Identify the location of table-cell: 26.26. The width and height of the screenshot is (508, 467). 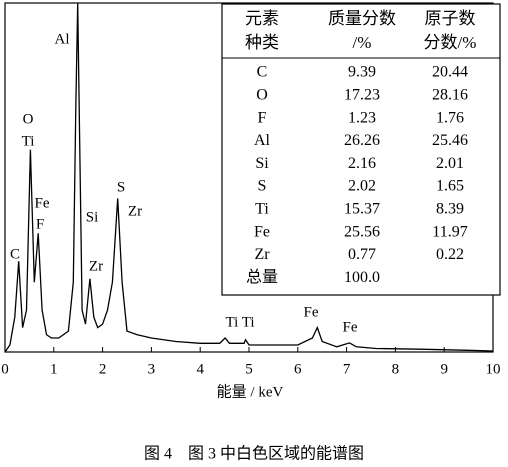
(362, 140).